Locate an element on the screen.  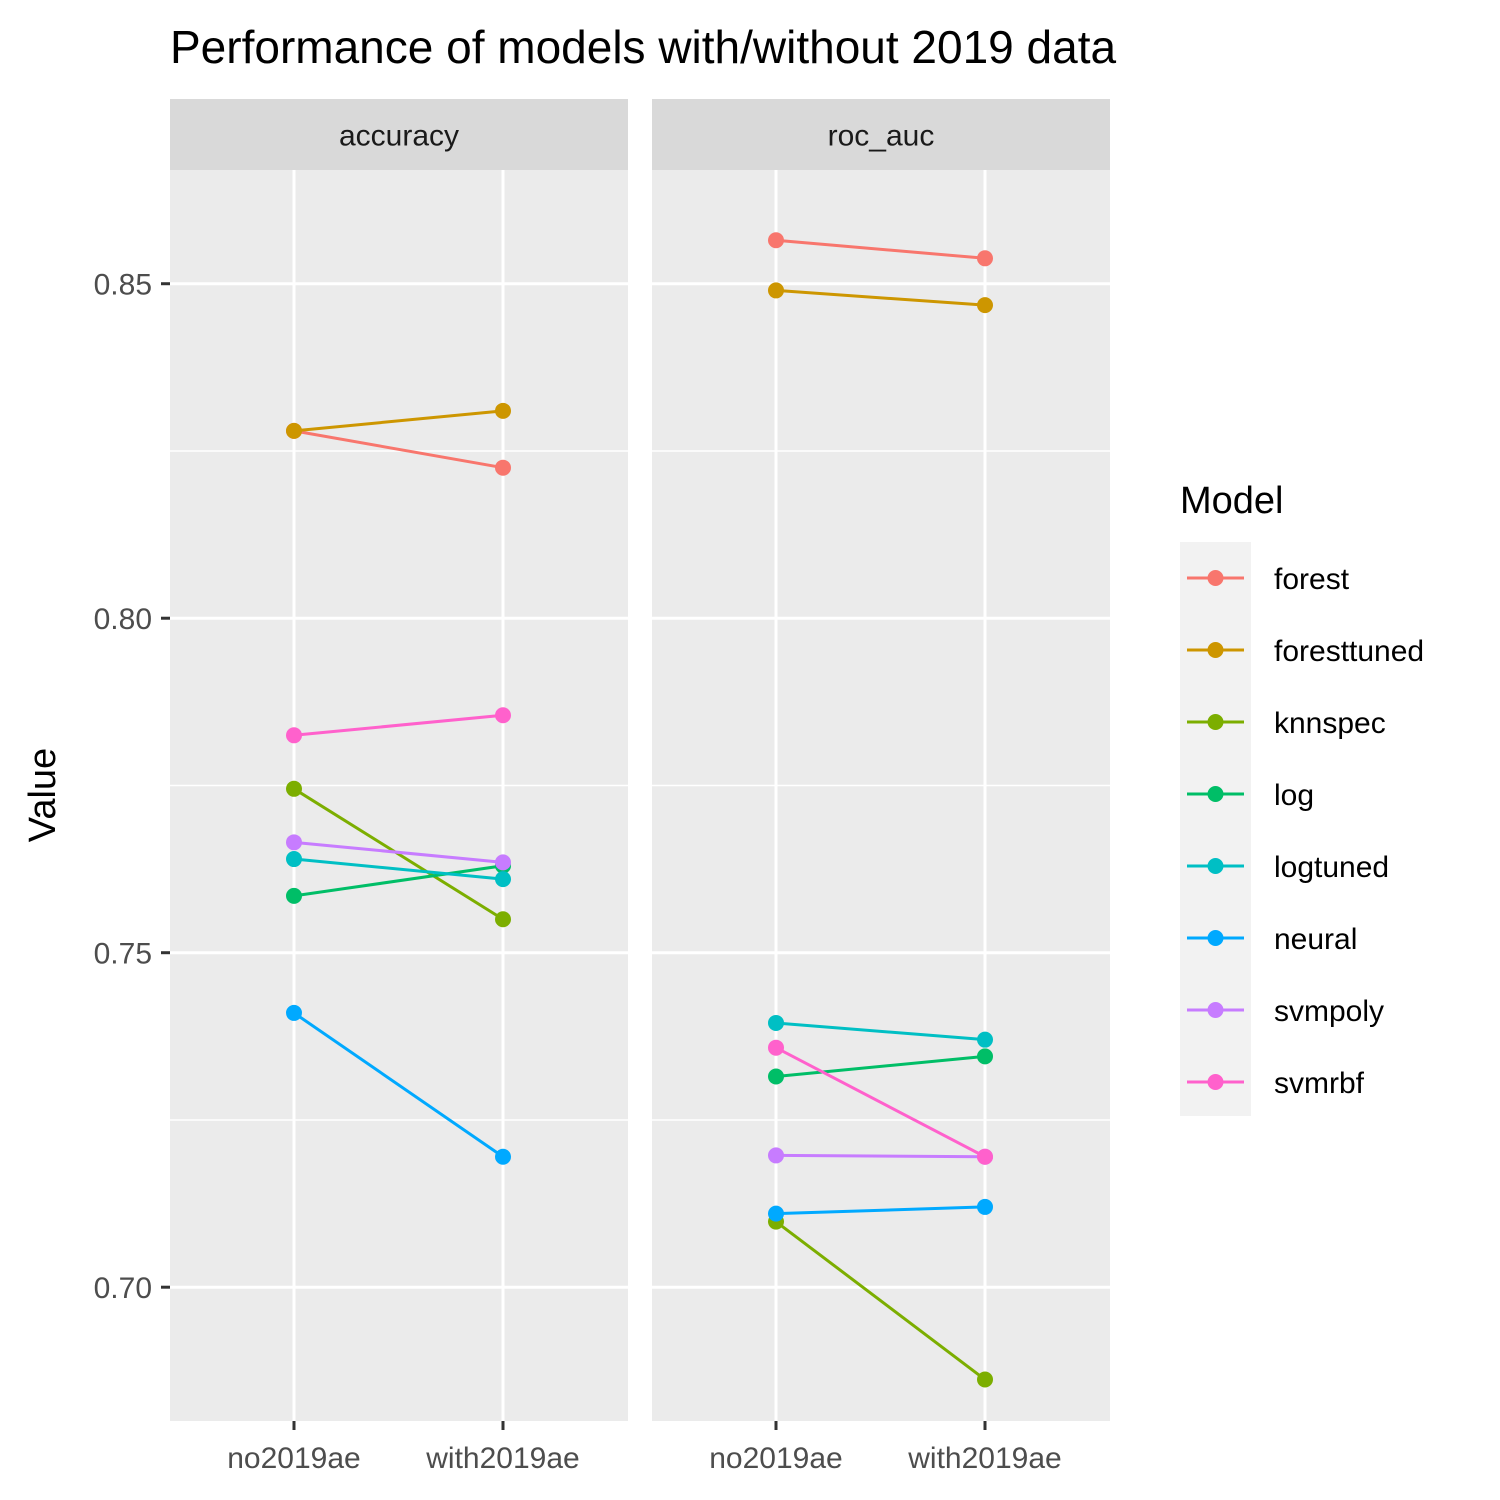
facet-strip-label: roc_auc is located at coordinates (881, 136).